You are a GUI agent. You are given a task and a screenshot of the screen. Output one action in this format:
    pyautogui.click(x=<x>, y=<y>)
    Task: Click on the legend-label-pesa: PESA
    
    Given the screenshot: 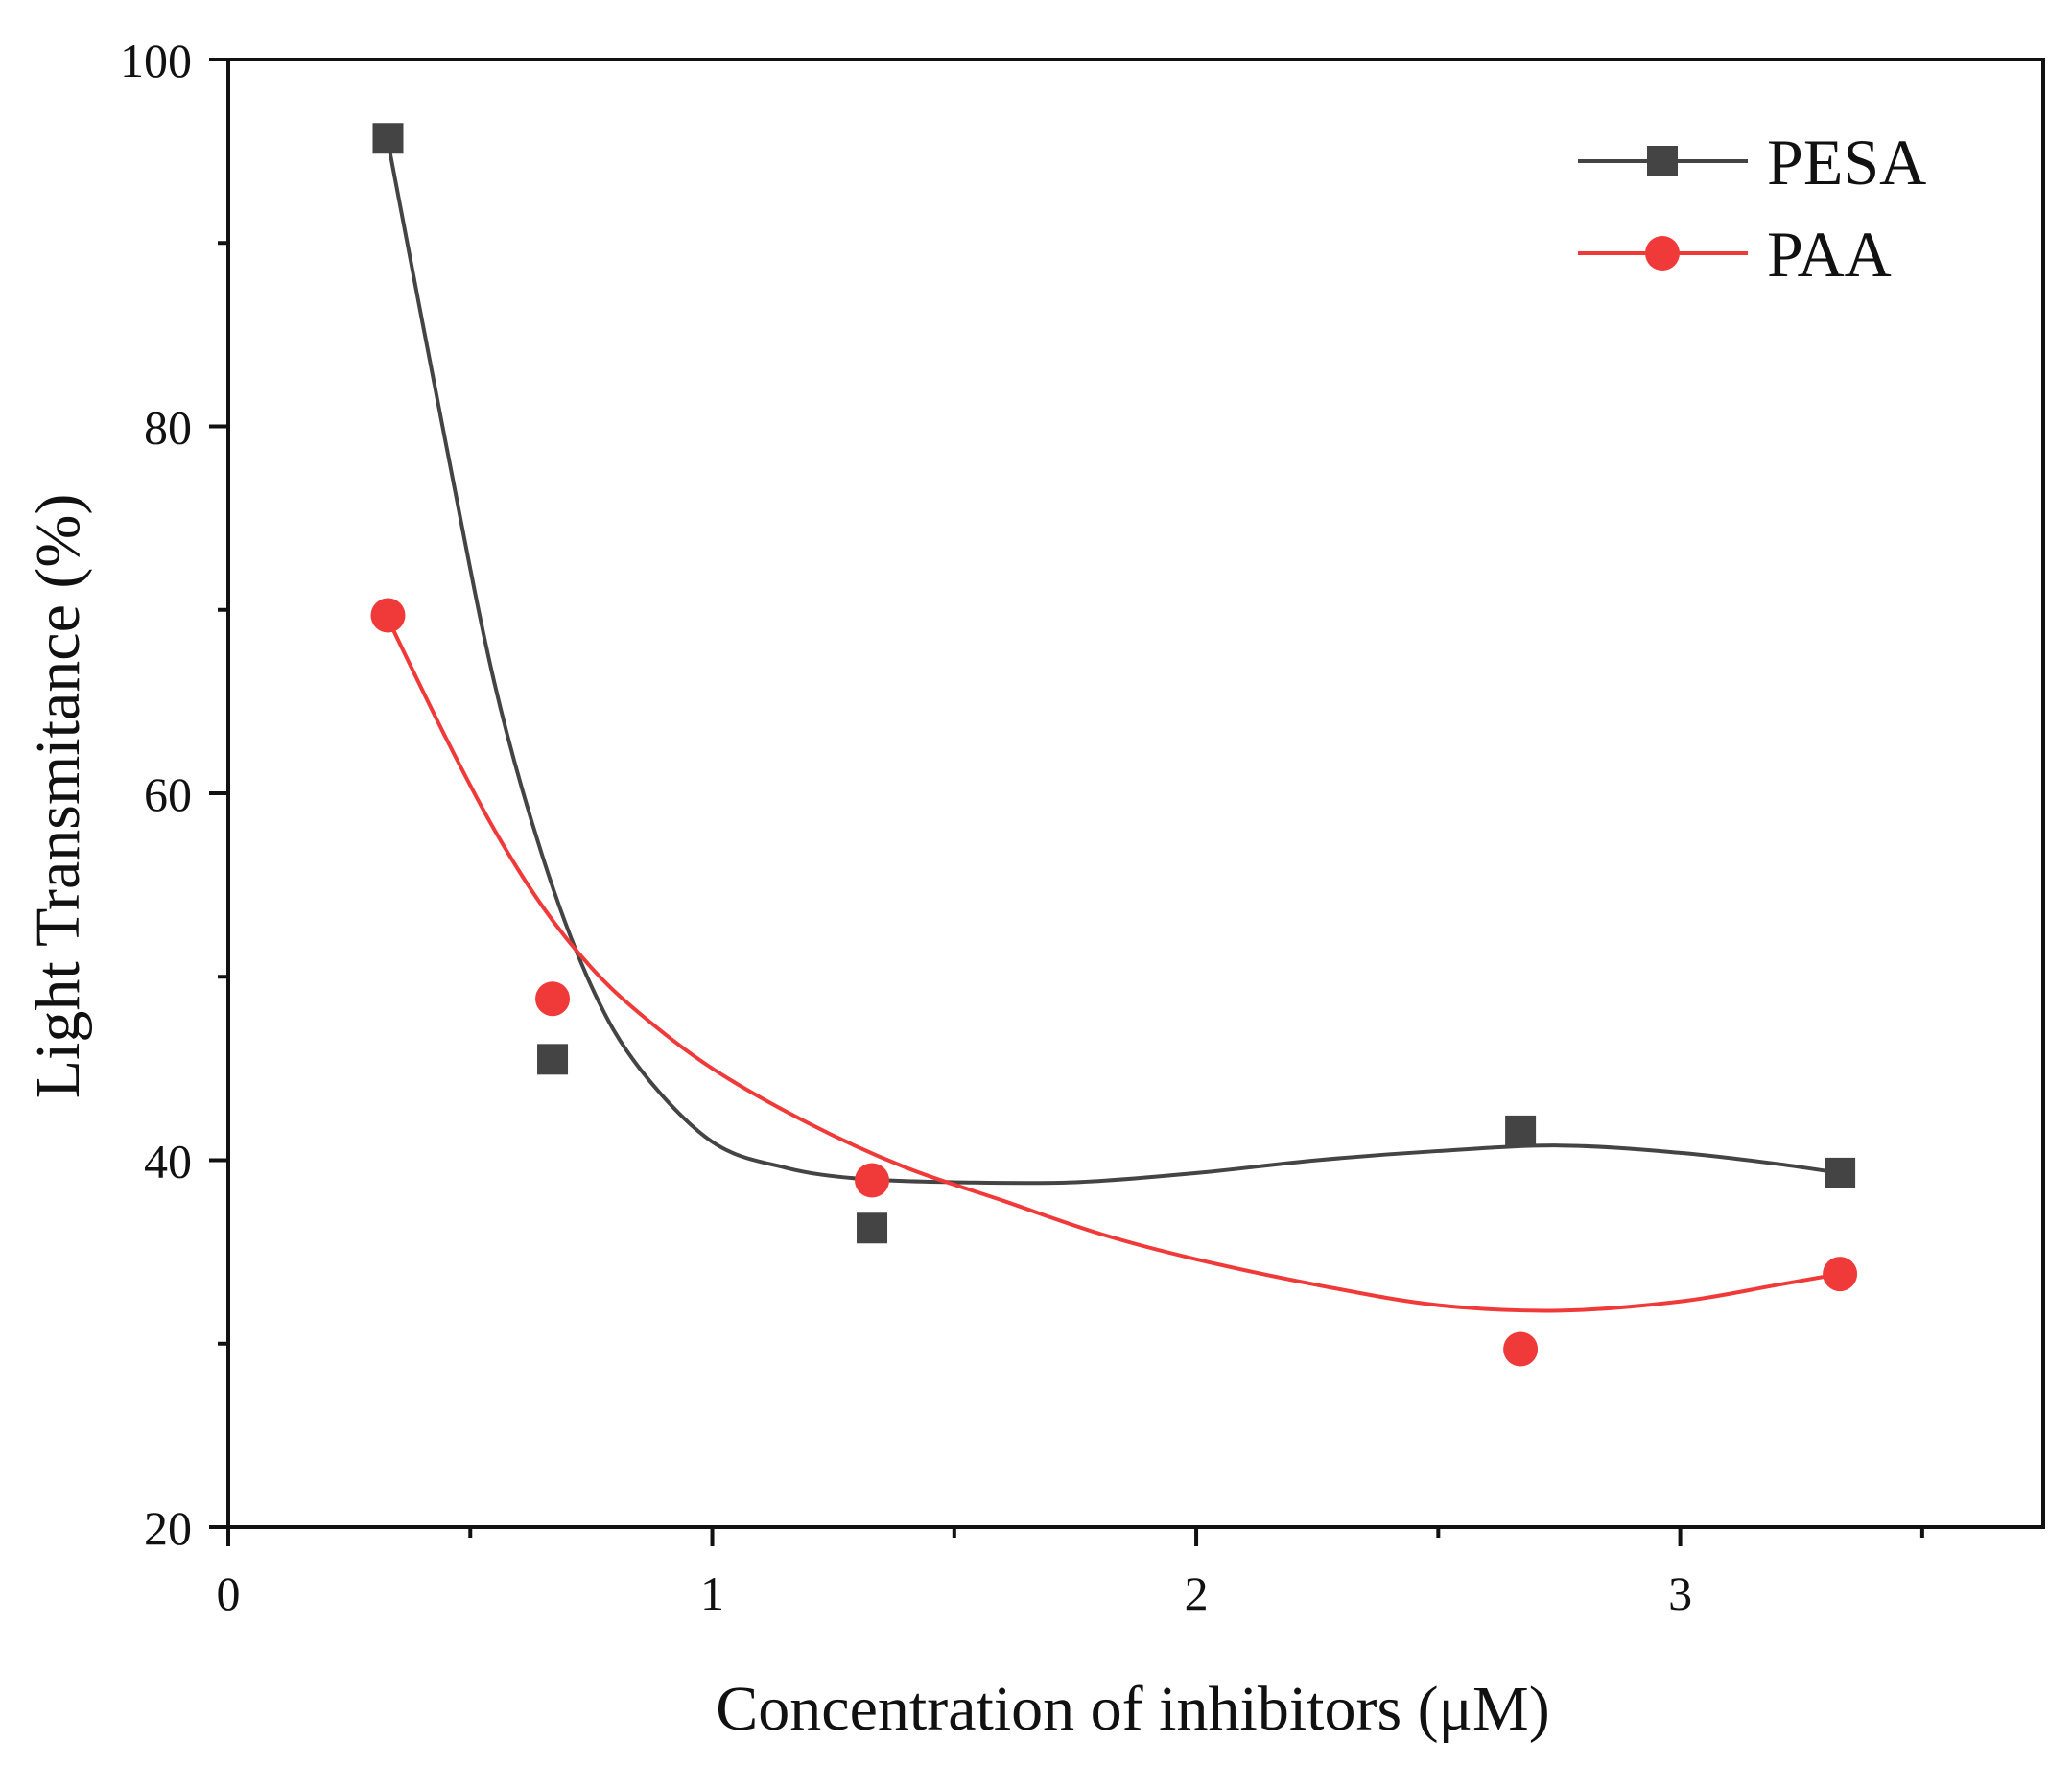 What is the action you would take?
    pyautogui.click(x=1846, y=162)
    